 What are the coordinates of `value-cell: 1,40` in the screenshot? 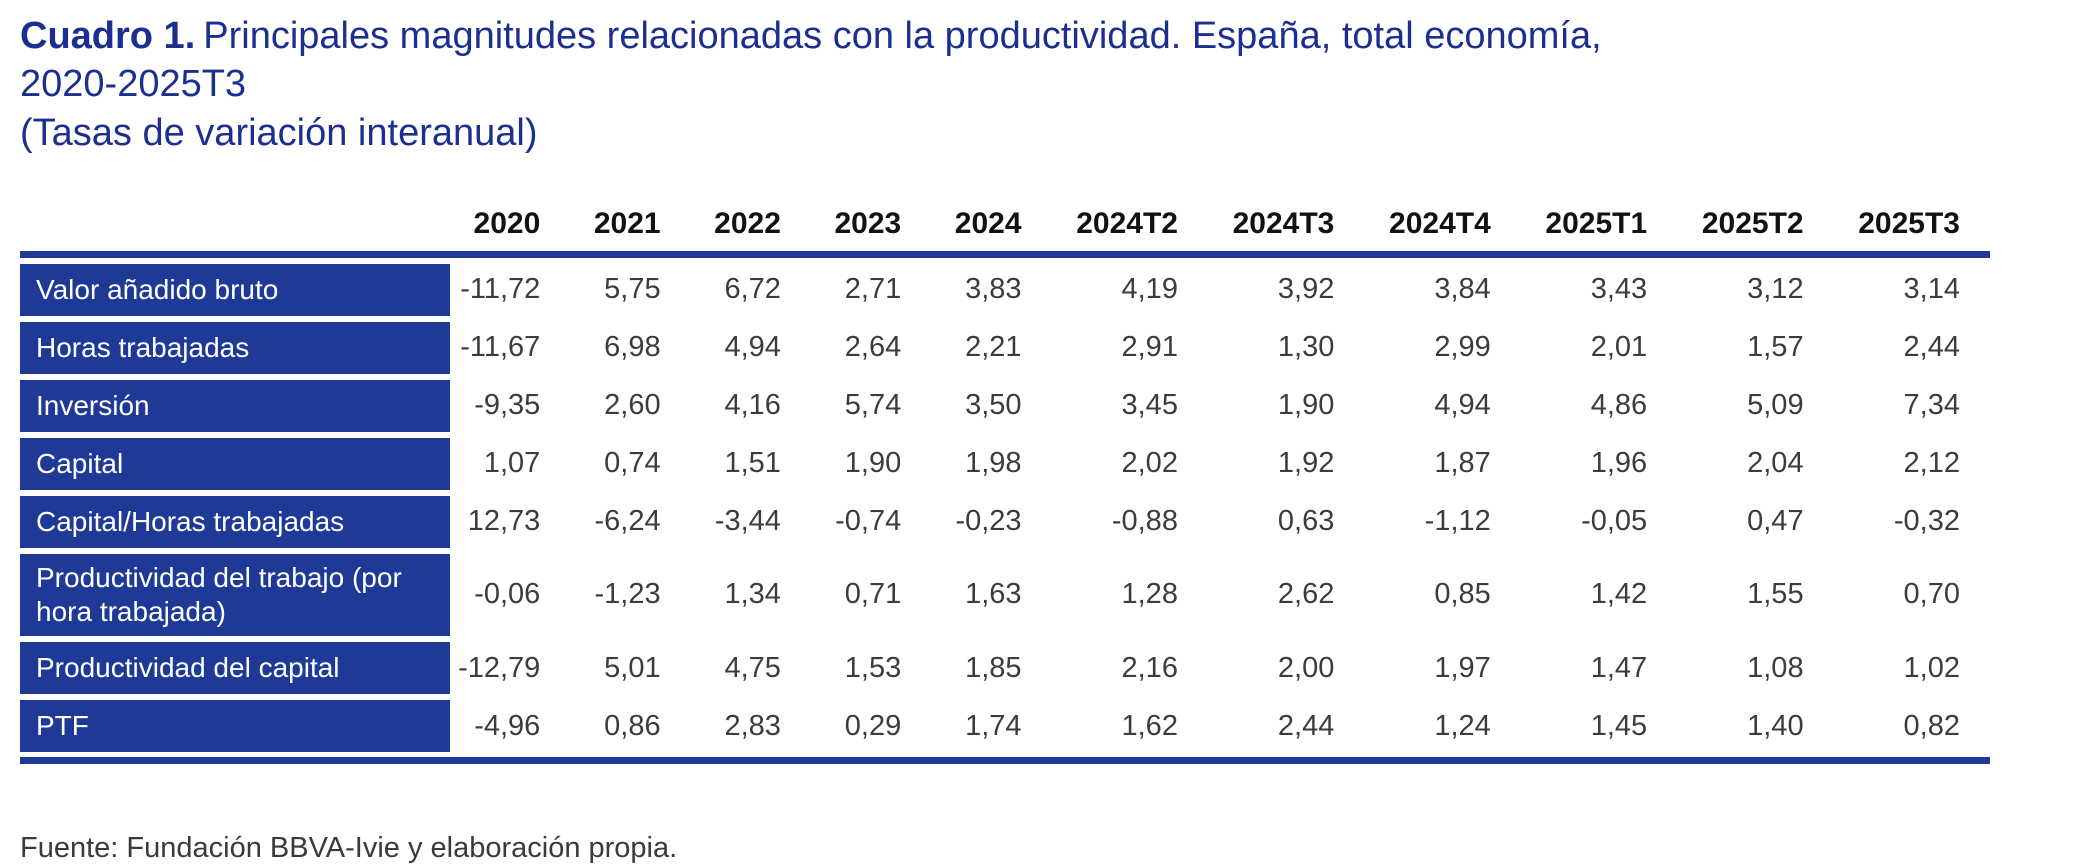 It's located at (1775, 725).